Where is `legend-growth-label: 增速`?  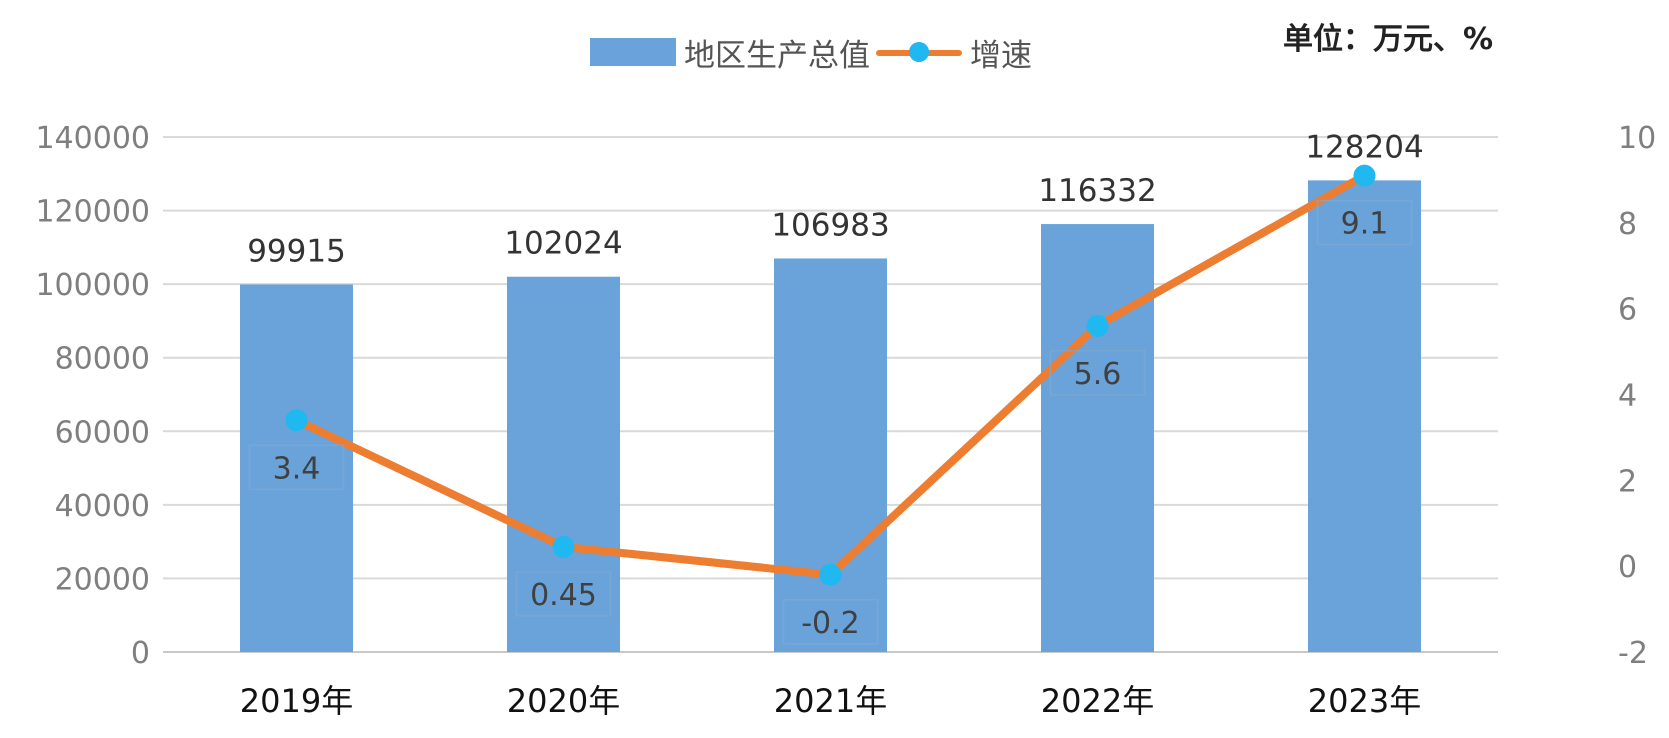
legend-growth-label: 增速 is located at coordinates (1001, 55).